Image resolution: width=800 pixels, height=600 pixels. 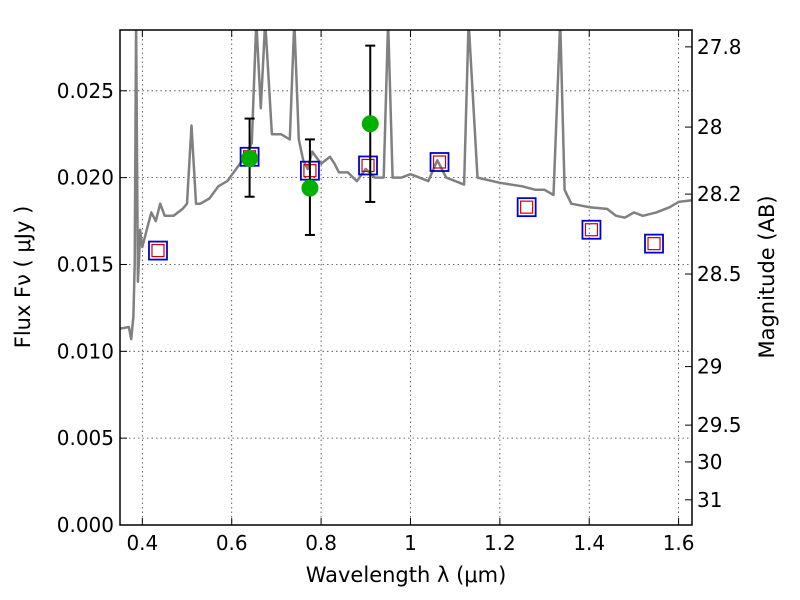 What do you see at coordinates (709, 367) in the screenshot?
I see `y2-tick-label: 29` at bounding box center [709, 367].